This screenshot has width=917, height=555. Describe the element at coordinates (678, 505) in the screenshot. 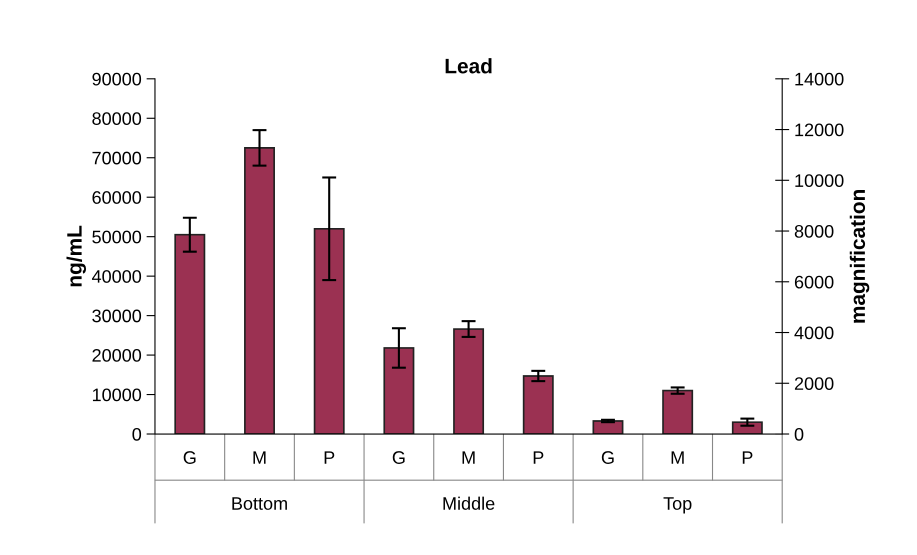

I see `text: Top` at that location.